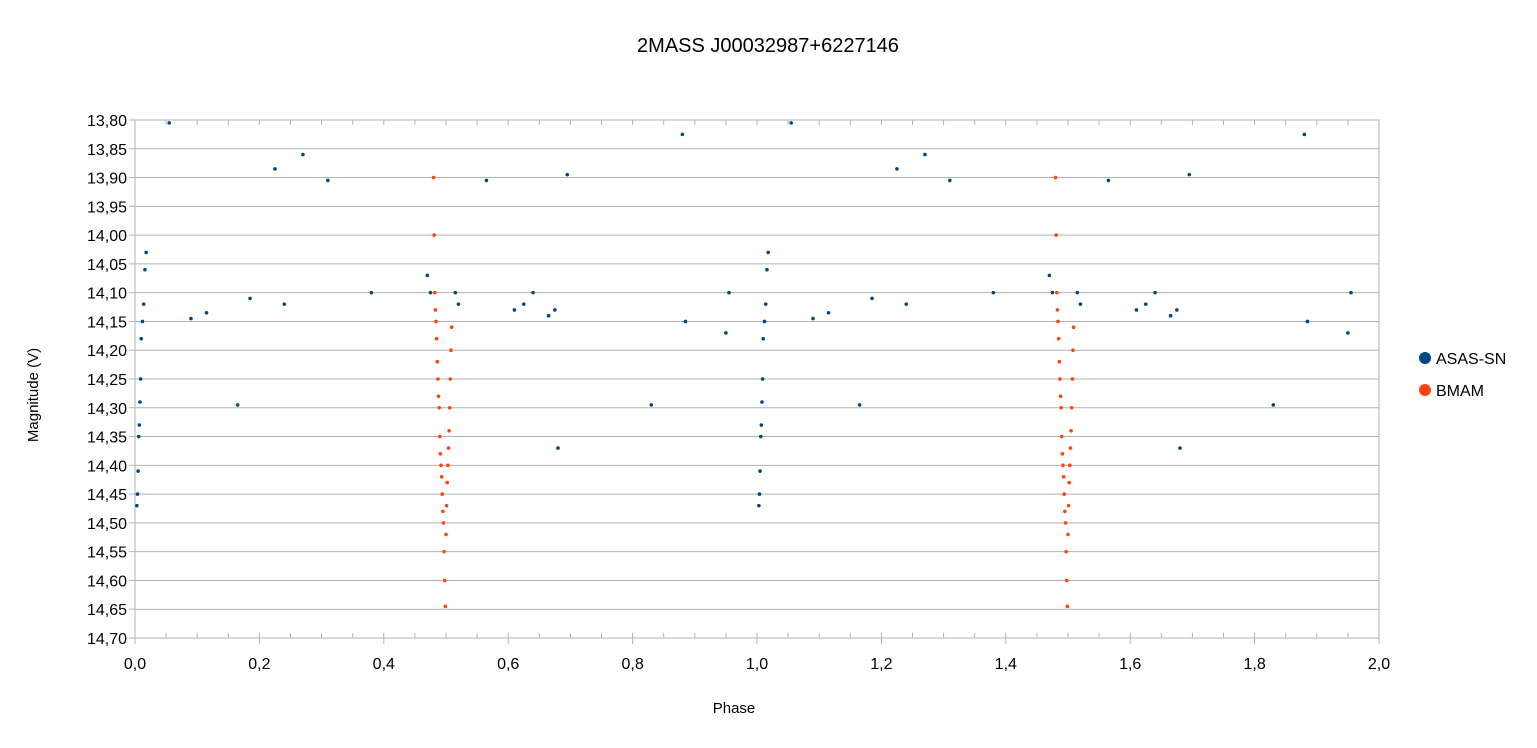  Describe the element at coordinates (768, 46) in the screenshot. I see `chart-title: 2MASS J00032987+6227146` at that location.